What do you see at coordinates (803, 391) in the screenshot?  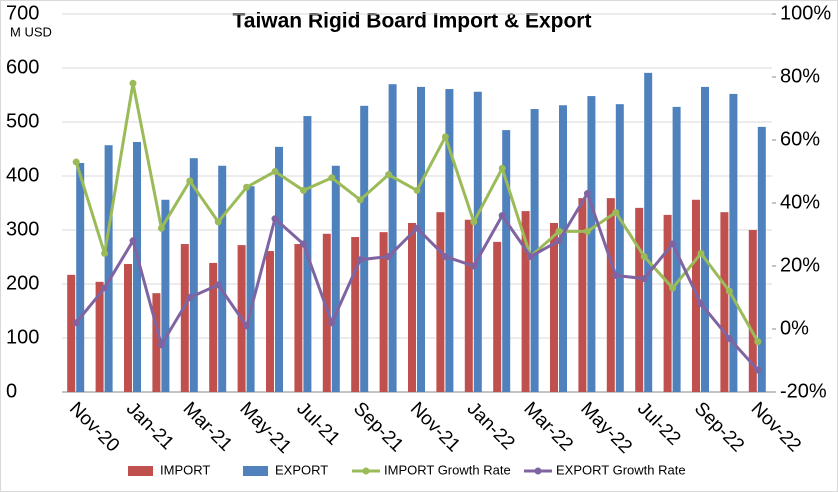 I see `y2-tick-label: -20%` at bounding box center [803, 391].